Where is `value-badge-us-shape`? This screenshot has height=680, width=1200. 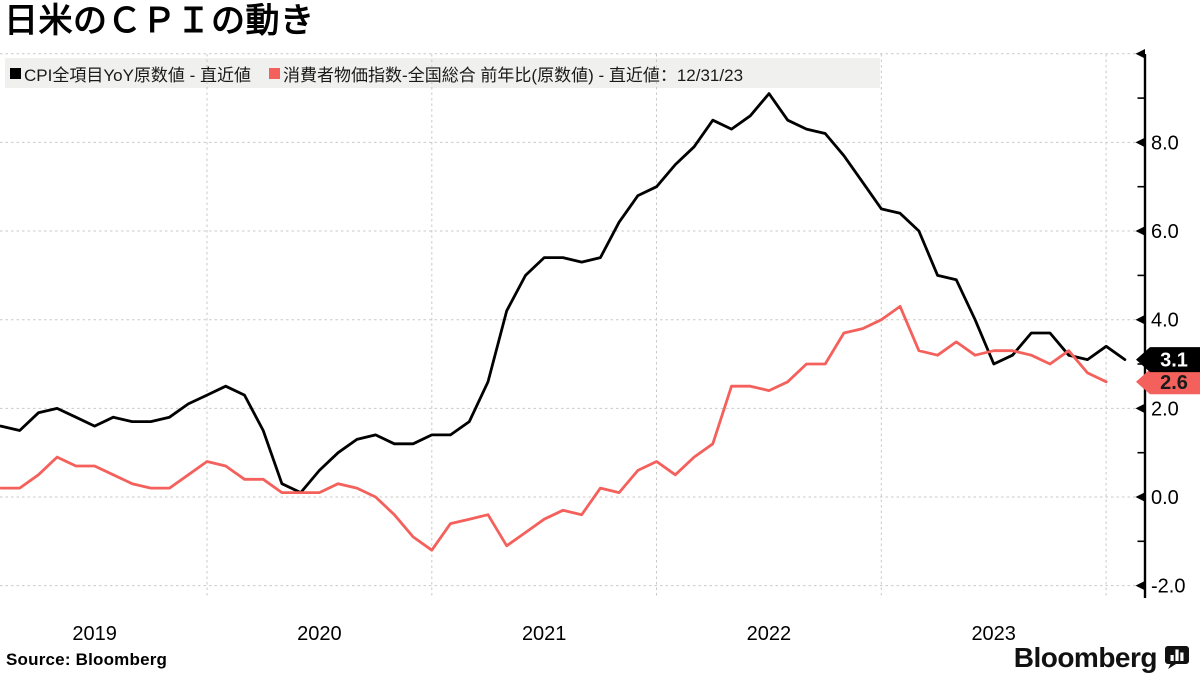
value-badge-us-shape is located at coordinates (1168, 360).